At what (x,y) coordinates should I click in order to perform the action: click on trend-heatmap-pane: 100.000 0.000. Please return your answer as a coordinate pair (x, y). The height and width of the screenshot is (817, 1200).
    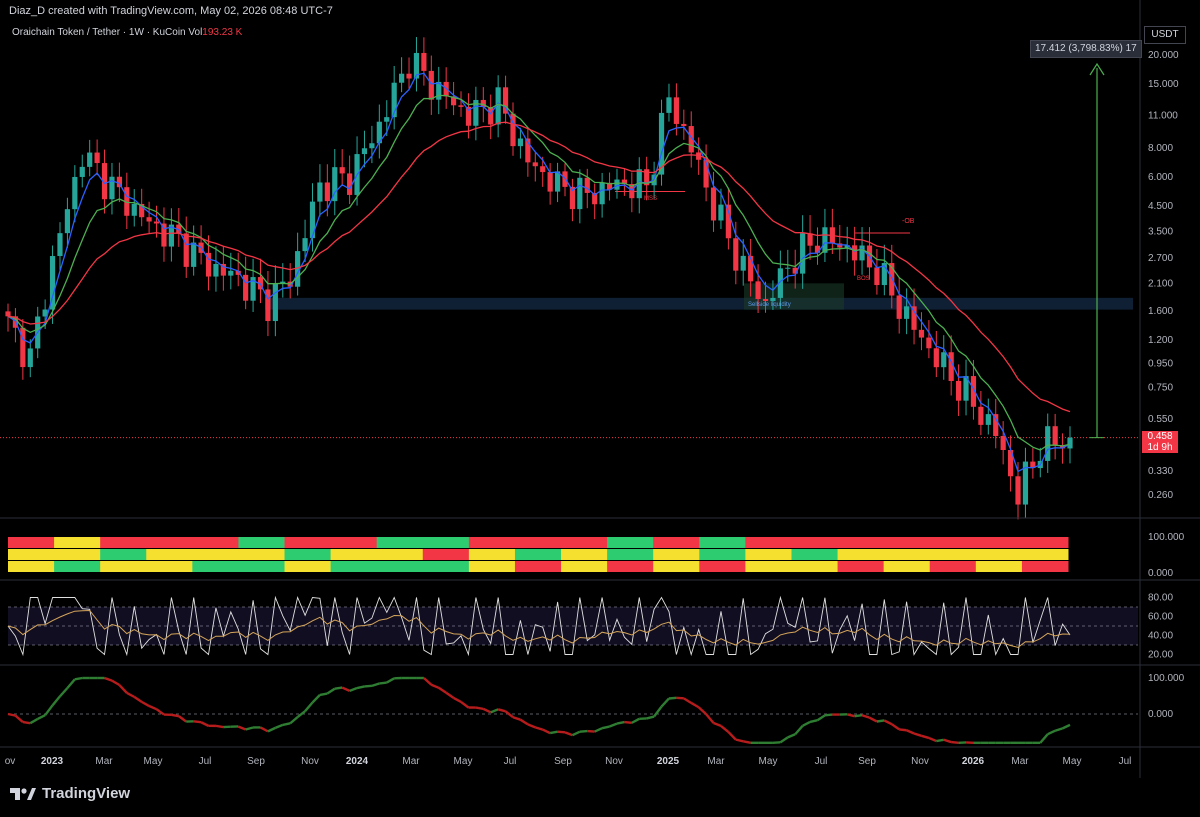
    Looking at the image, I should click on (596, 555).